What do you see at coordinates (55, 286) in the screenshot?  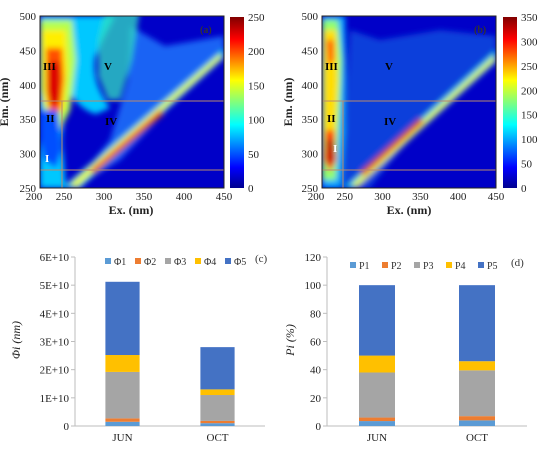 I see `y-tick-label: 5E+10` at bounding box center [55, 286].